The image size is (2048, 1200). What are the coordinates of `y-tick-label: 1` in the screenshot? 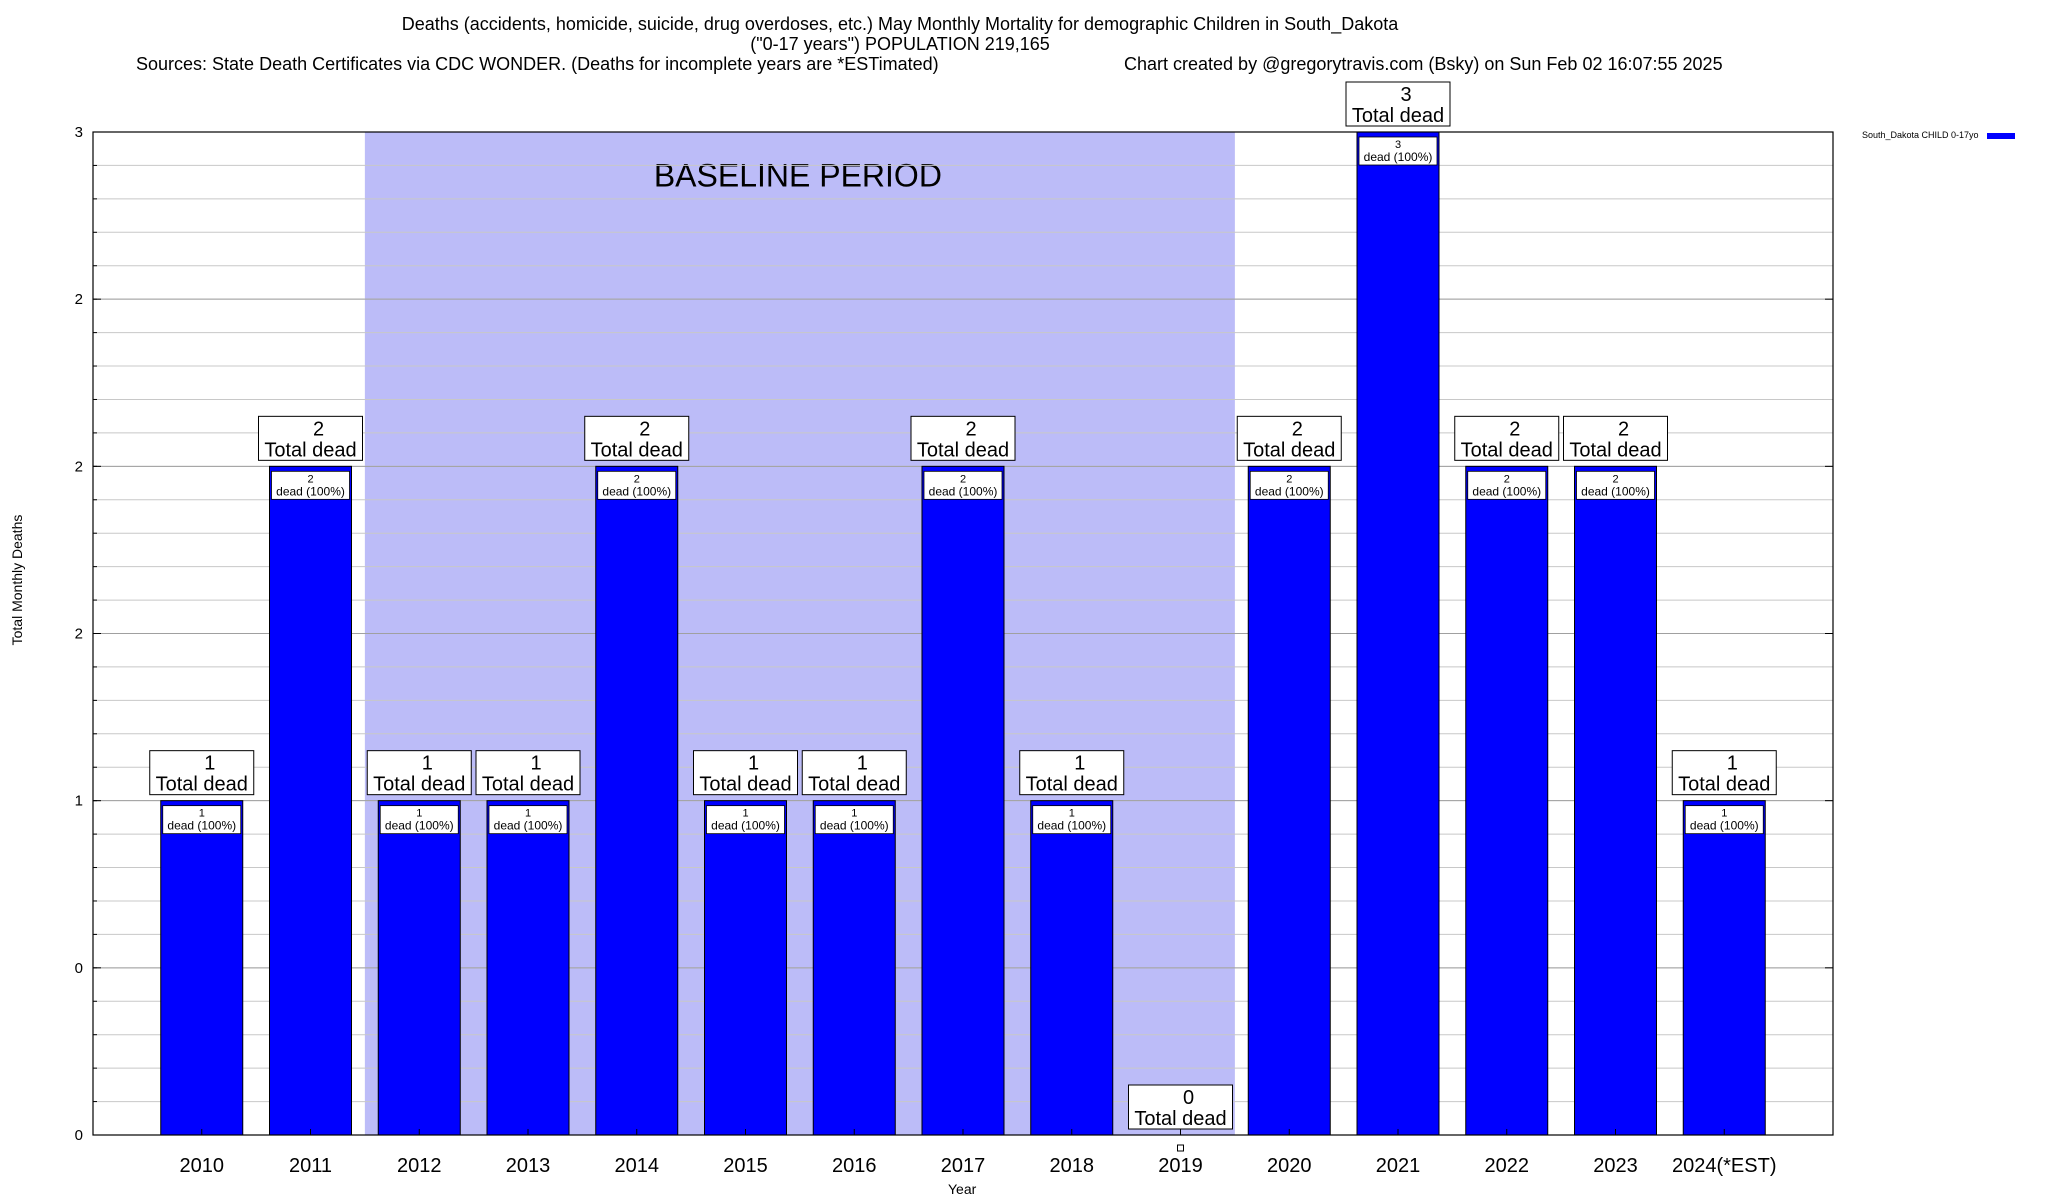 It's located at (79, 801).